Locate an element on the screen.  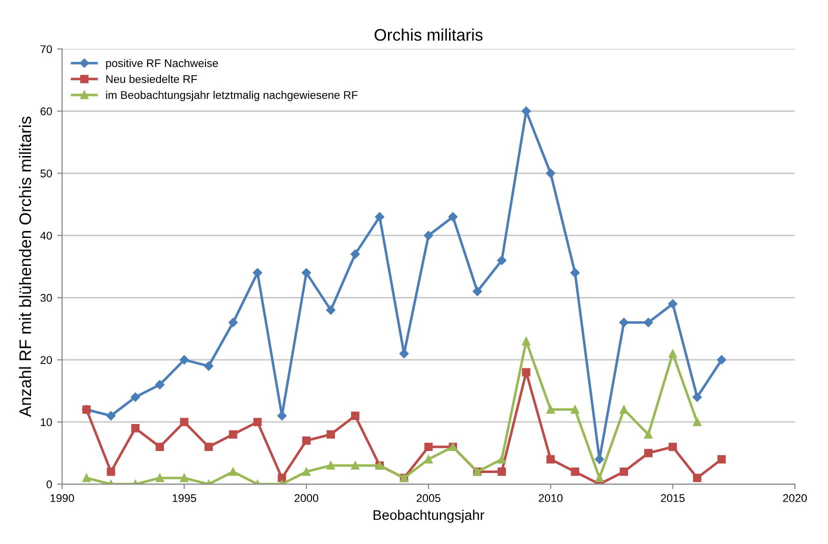
y-axis-title: Anzahl RF mit blühenden Orchis militaris is located at coordinates (25, 267).